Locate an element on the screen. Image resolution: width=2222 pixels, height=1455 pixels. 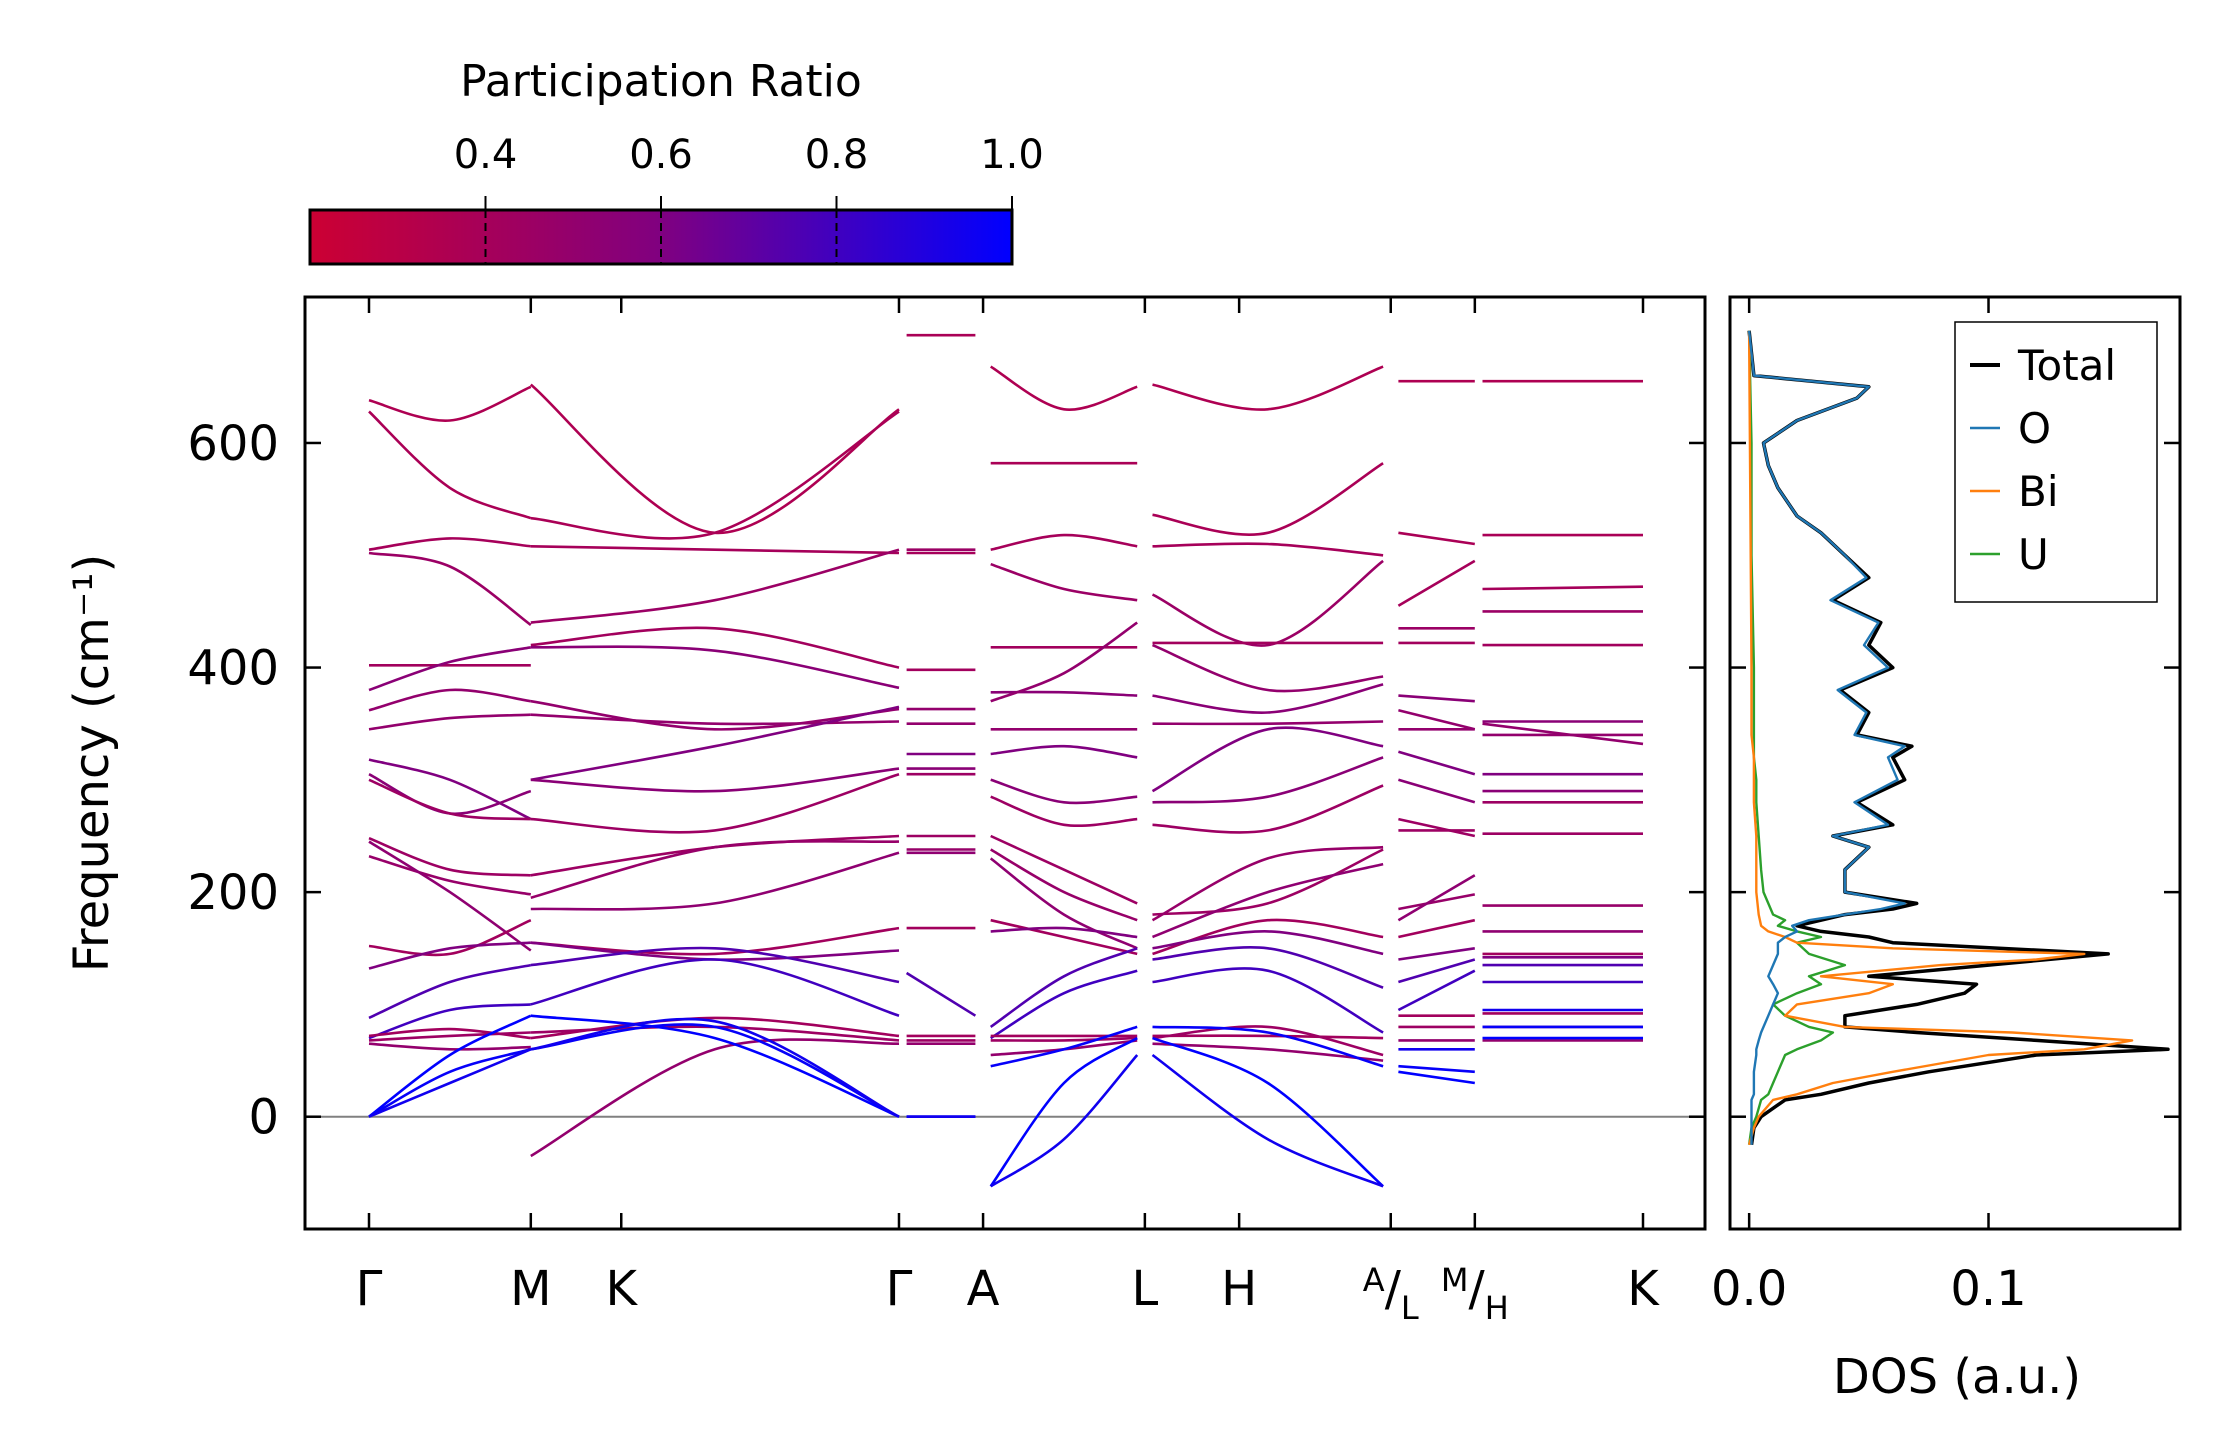
kpath-label: A/L is located at coordinates (1391, 1294).